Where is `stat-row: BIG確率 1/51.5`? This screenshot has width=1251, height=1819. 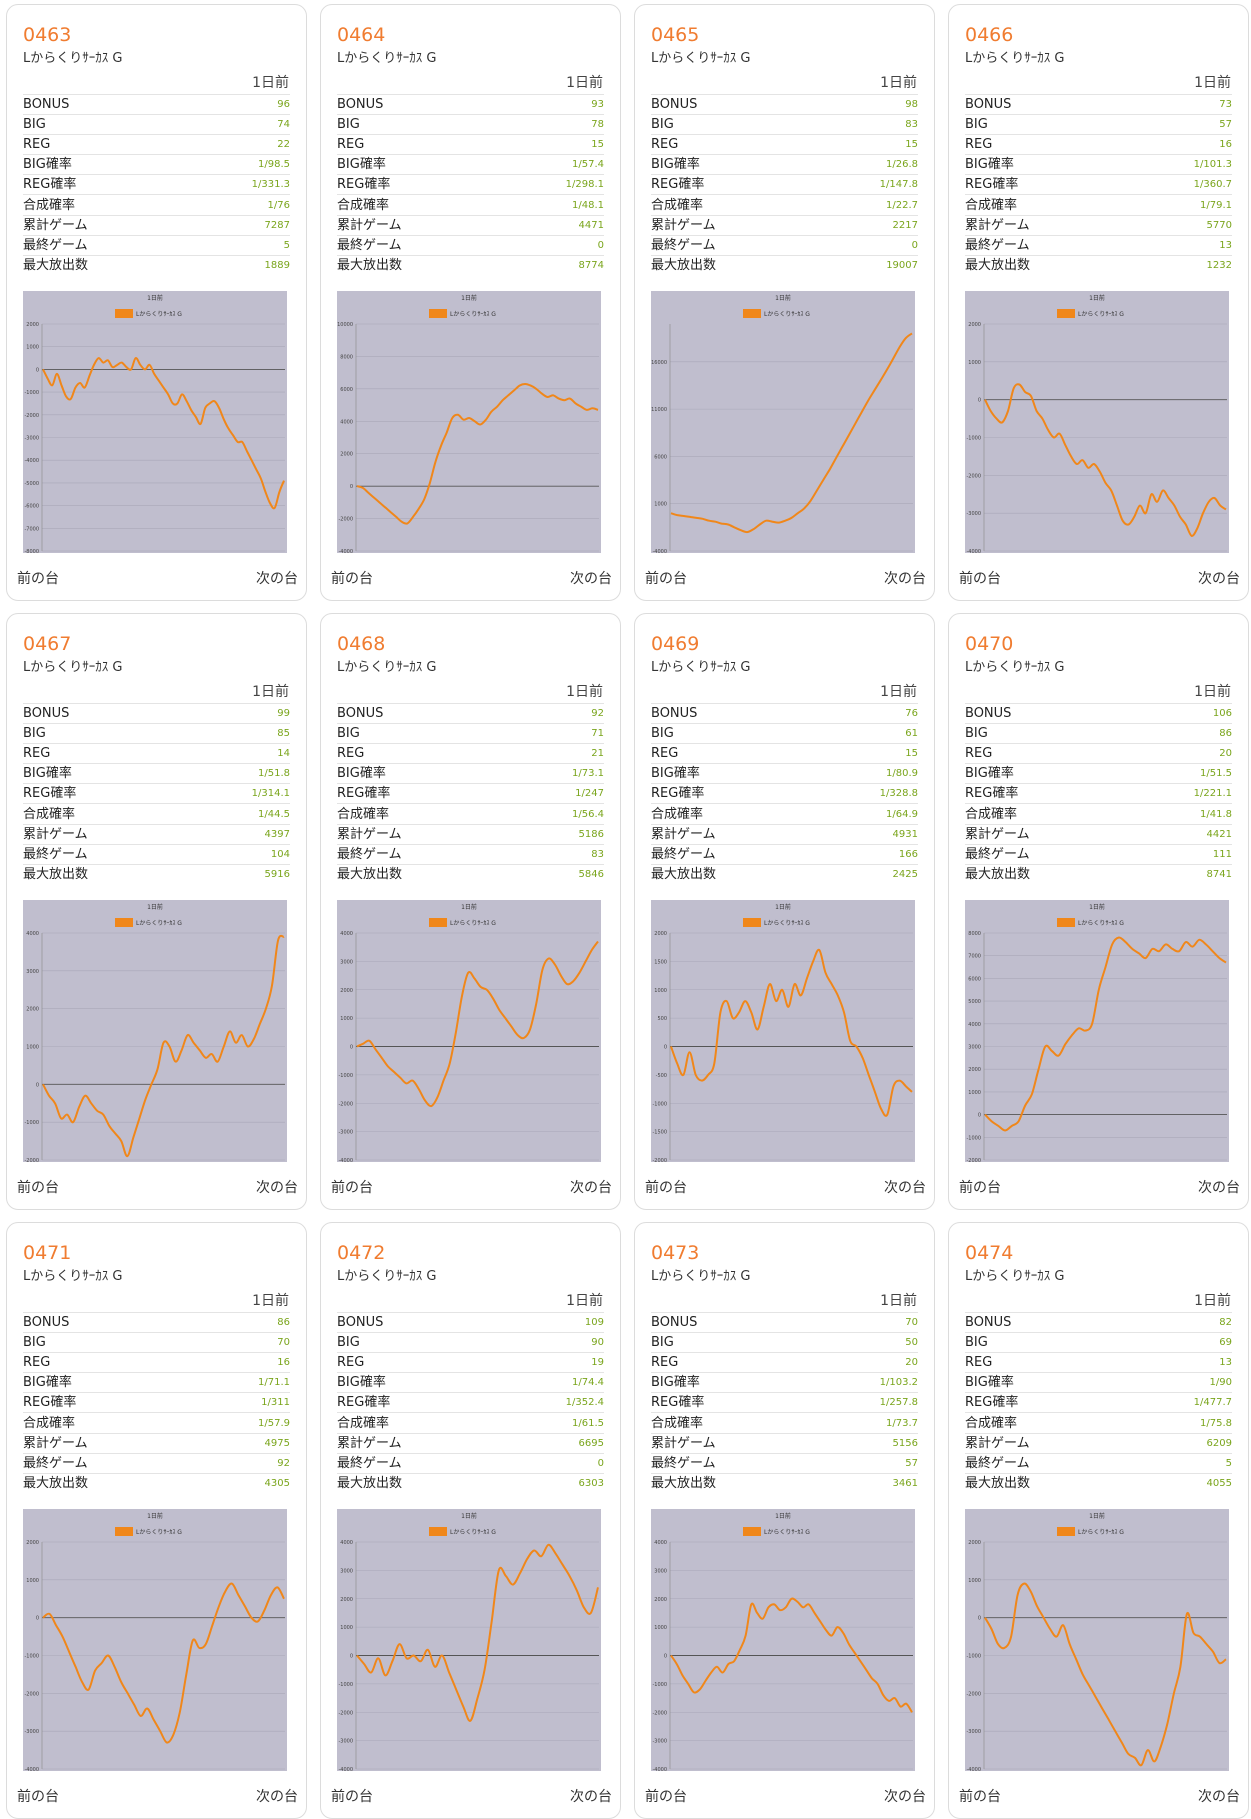 stat-row: BIG確率 1/51.5 is located at coordinates (1098, 773).